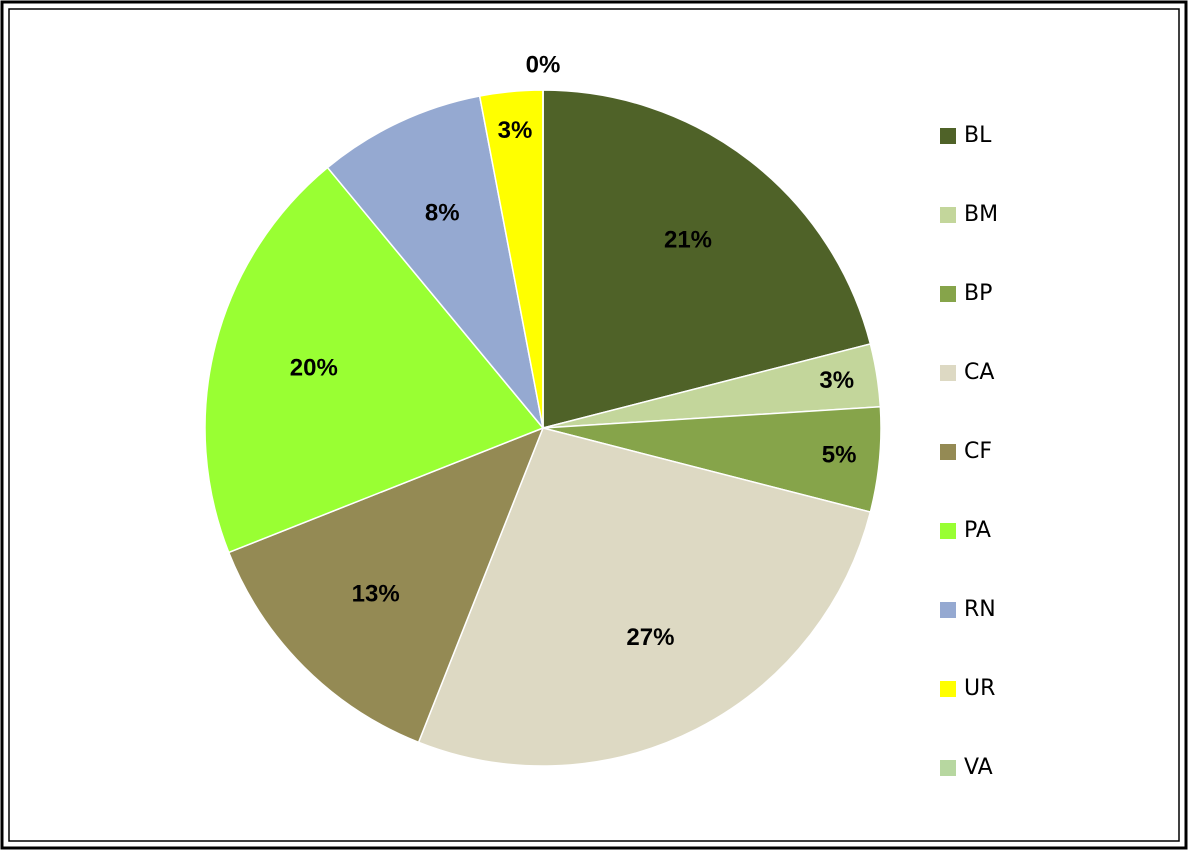 The height and width of the screenshot is (850, 1188). I want to click on legend-label: BM, so click(981, 214).